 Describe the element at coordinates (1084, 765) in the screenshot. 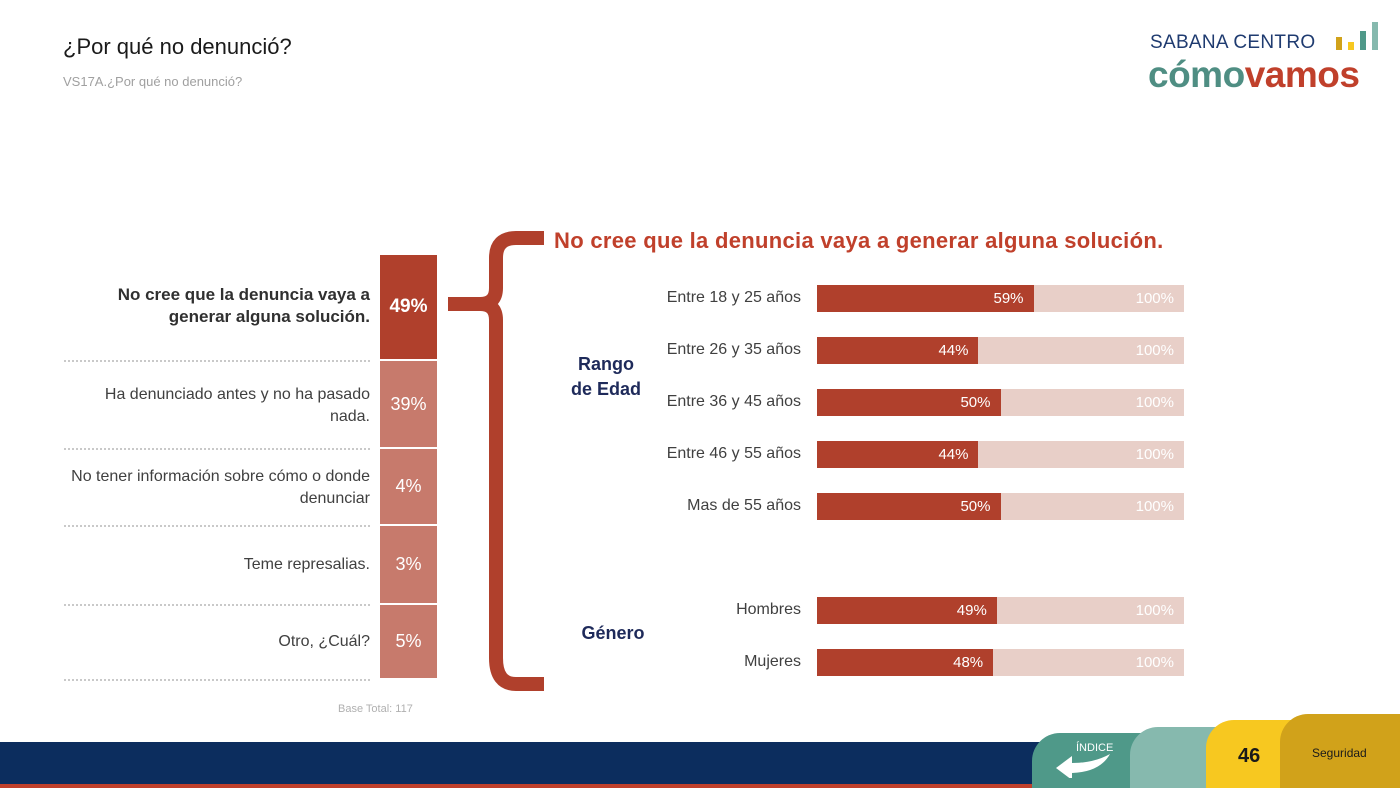

I see `back-arrow-icon` at that location.